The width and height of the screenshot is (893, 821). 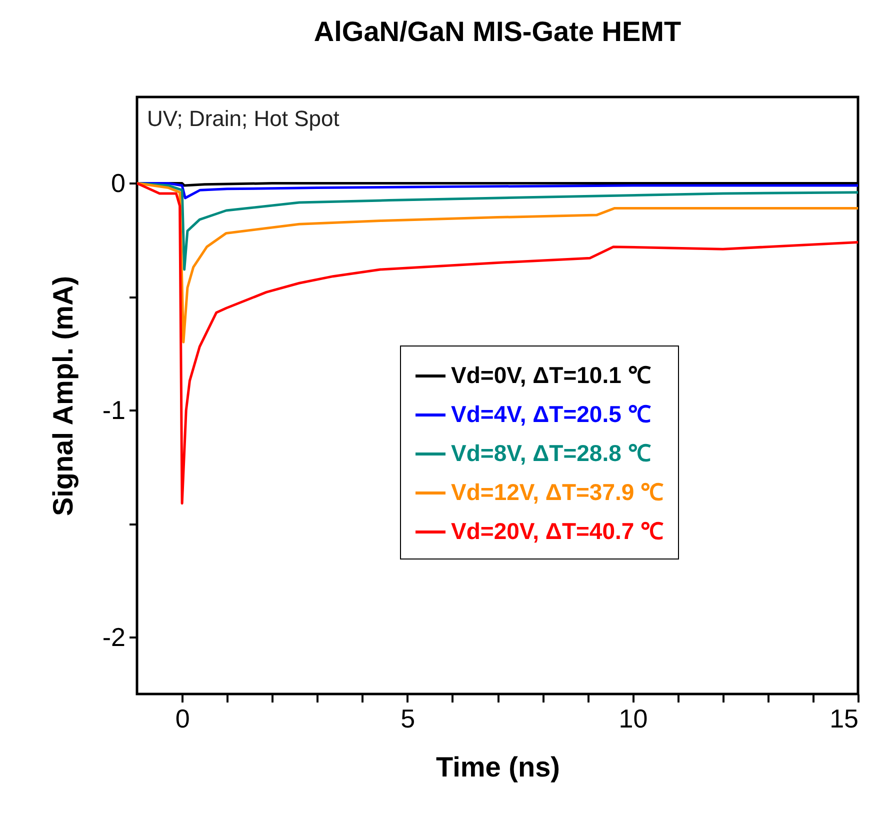 I want to click on y-tick-label: -1, so click(x=114, y=409).